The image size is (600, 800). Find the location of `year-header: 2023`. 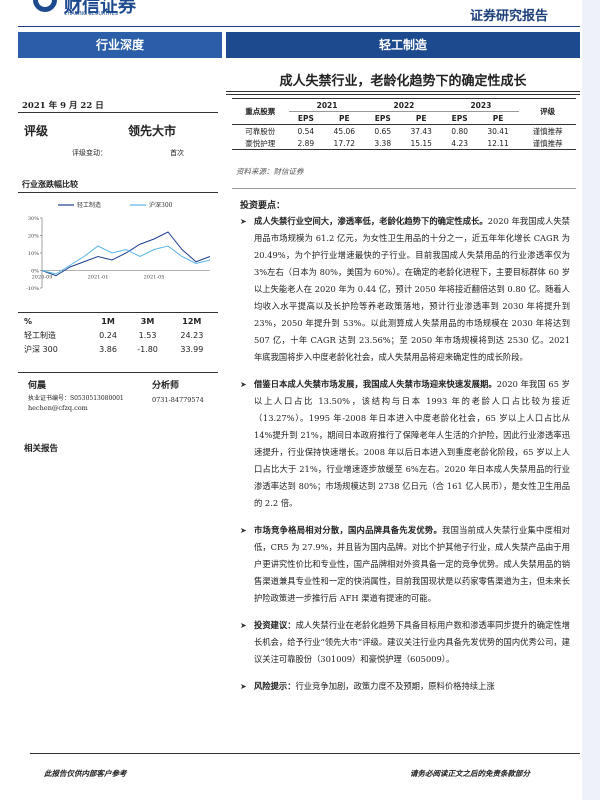

year-header: 2023 is located at coordinates (481, 105).